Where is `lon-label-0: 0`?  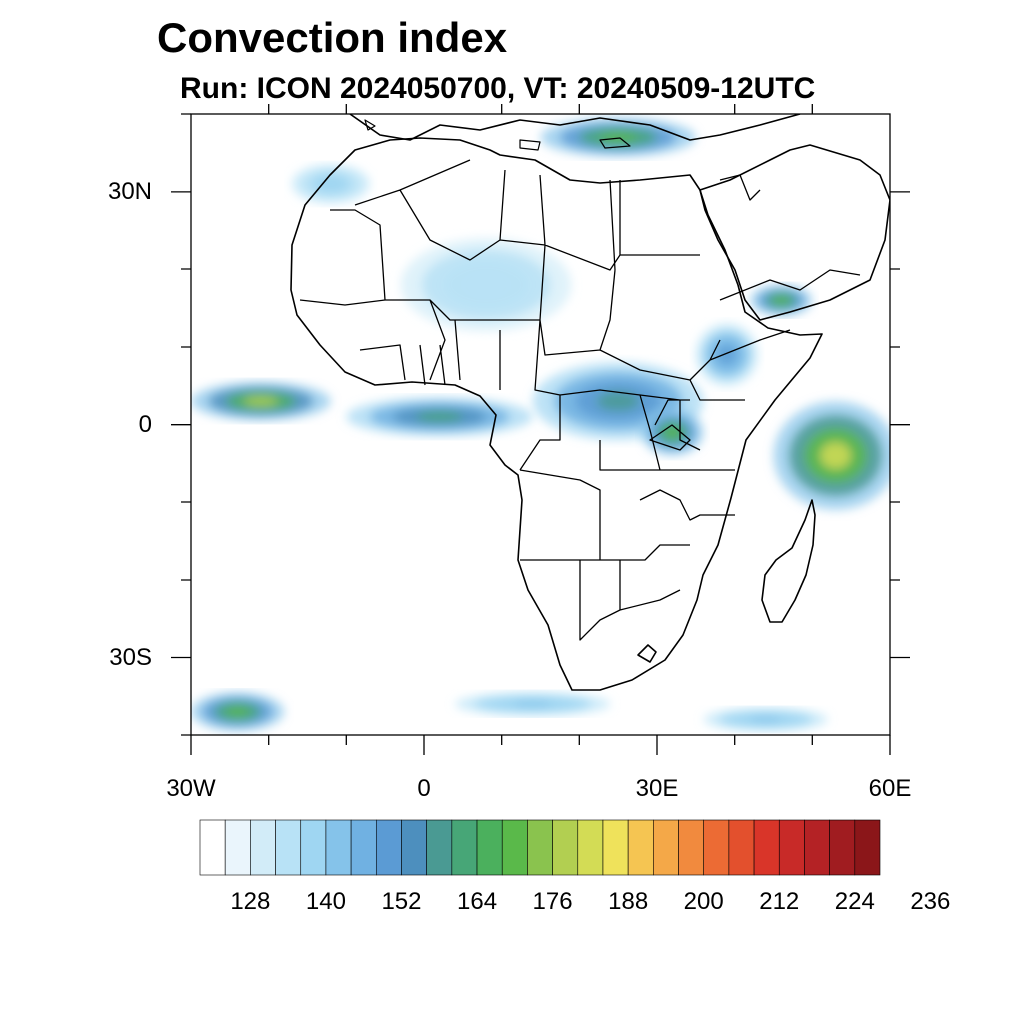 lon-label-0: 0 is located at coordinates (424, 788).